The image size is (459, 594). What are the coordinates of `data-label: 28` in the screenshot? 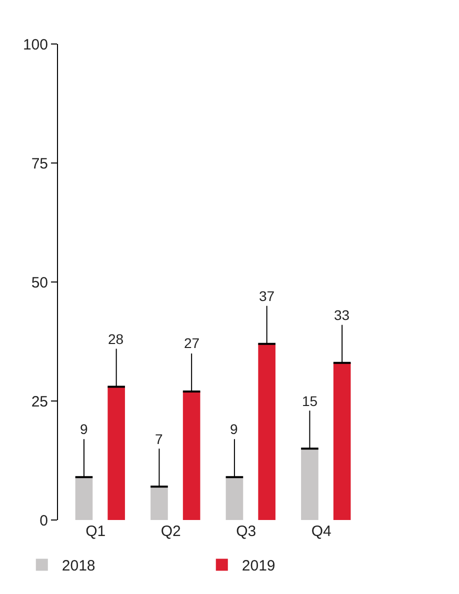 It's located at (116, 339).